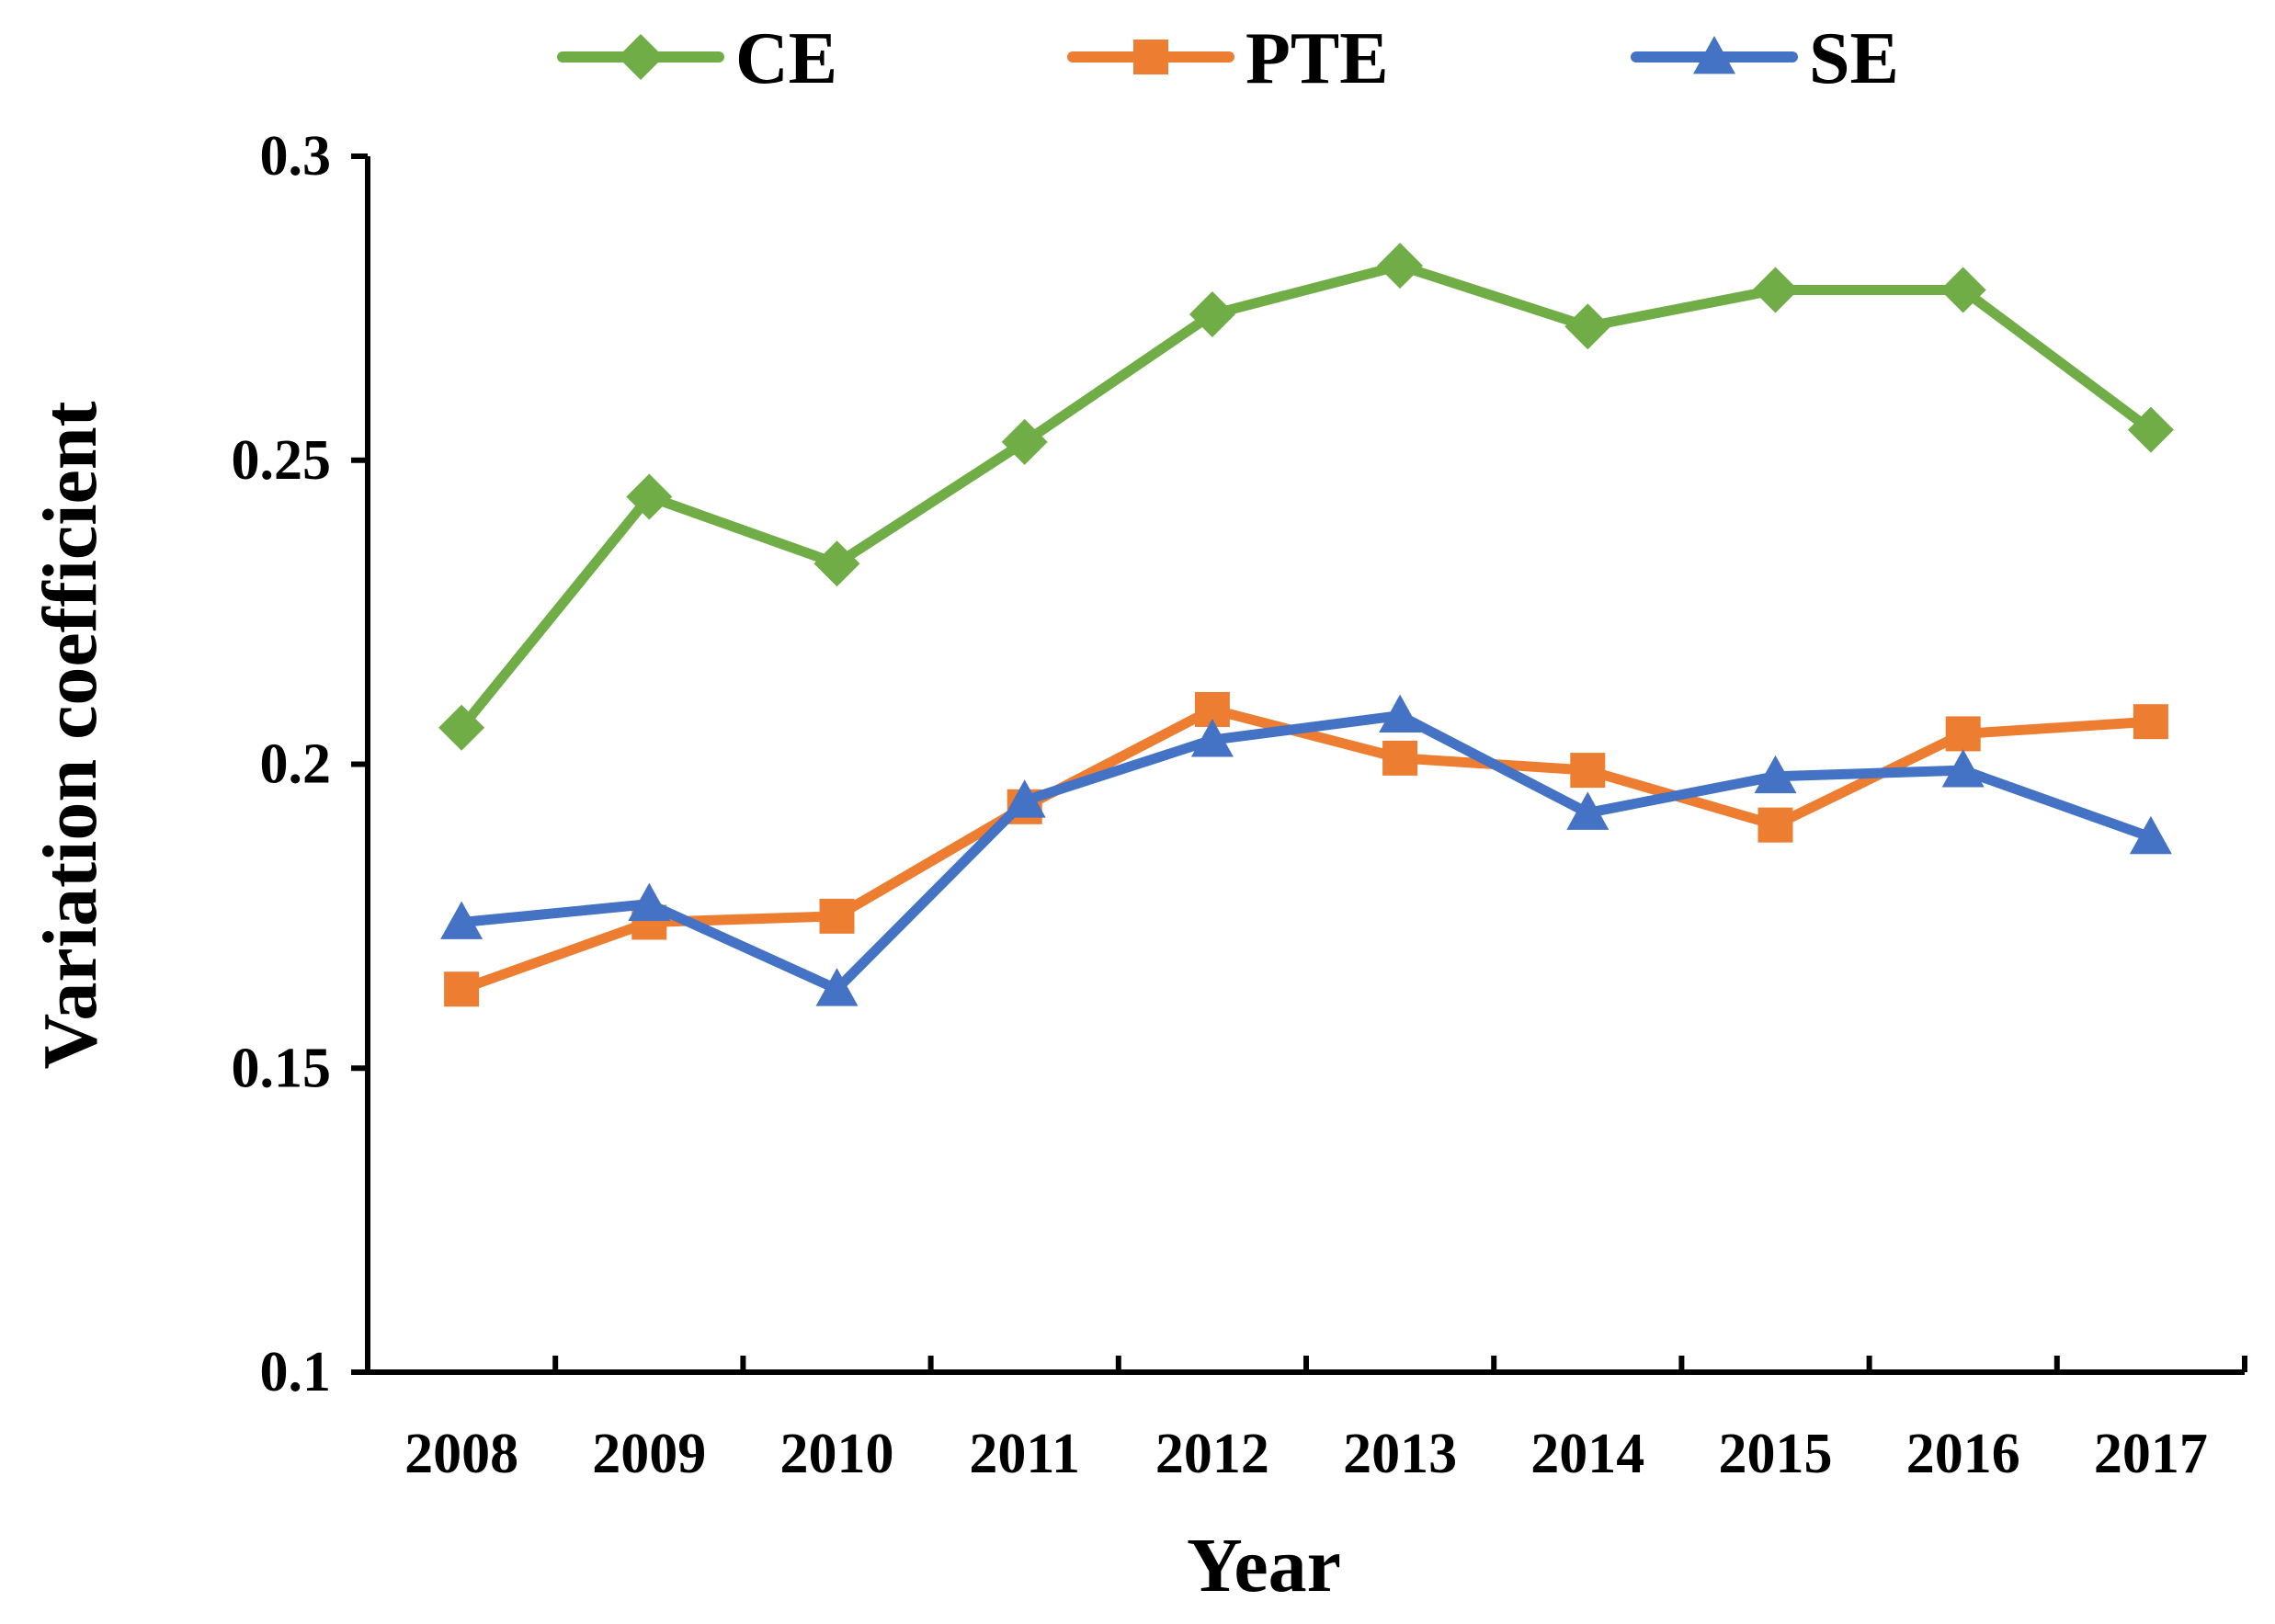 This screenshot has width=2275, height=1624. What do you see at coordinates (1212, 1454) in the screenshot?
I see `x-tick-label: 2012` at bounding box center [1212, 1454].